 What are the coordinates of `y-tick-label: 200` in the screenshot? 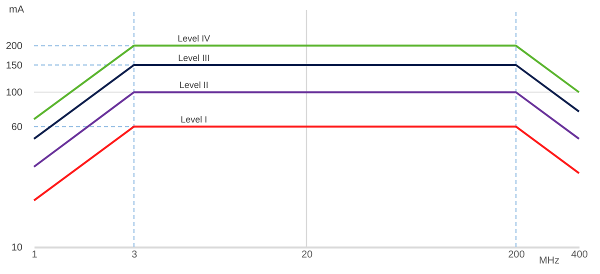 It's located at (14, 46).